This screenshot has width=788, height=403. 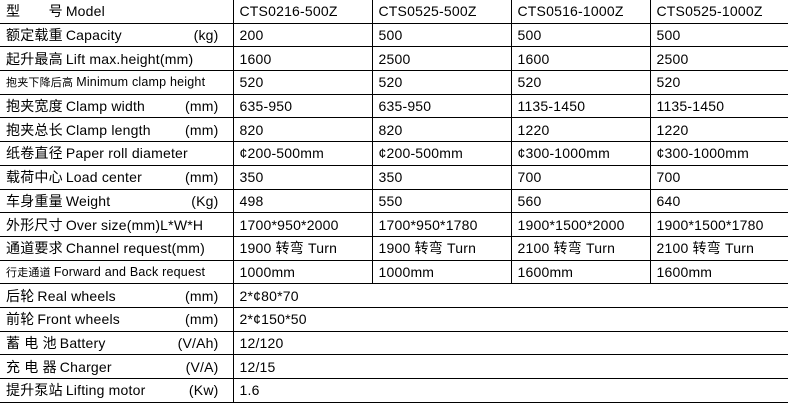 I want to click on value-cell: 1700*950*2000, so click(x=302, y=224).